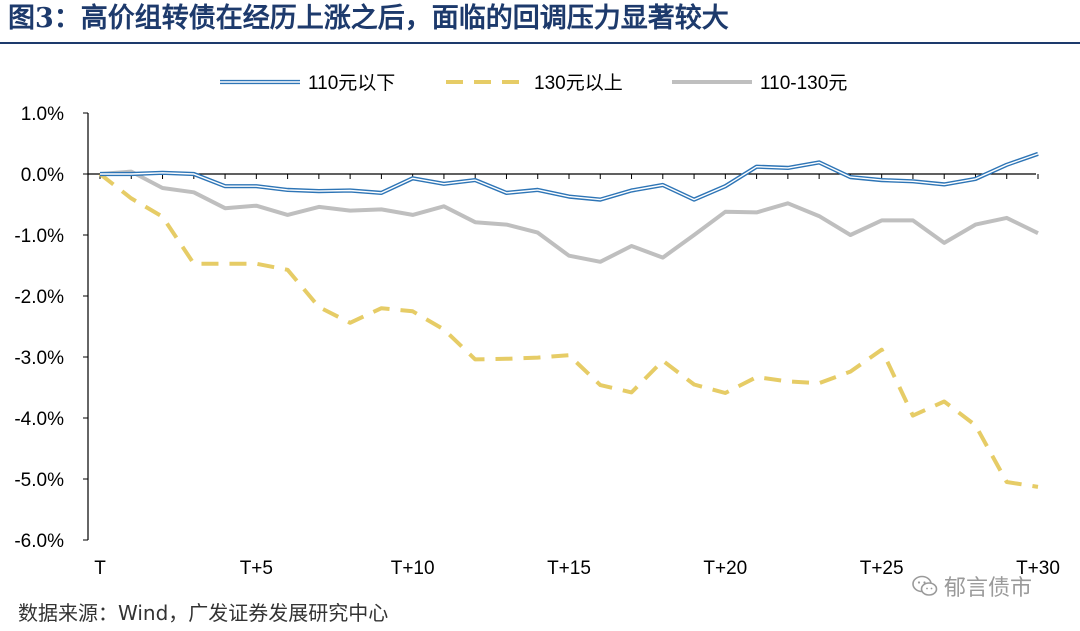  Describe the element at coordinates (51, 328) in the screenshot. I see `y-axis-ticks: 1.0% 0.0% -1.0% -2.0% -3.0% -4.0% -5.0% -6.0%` at that location.